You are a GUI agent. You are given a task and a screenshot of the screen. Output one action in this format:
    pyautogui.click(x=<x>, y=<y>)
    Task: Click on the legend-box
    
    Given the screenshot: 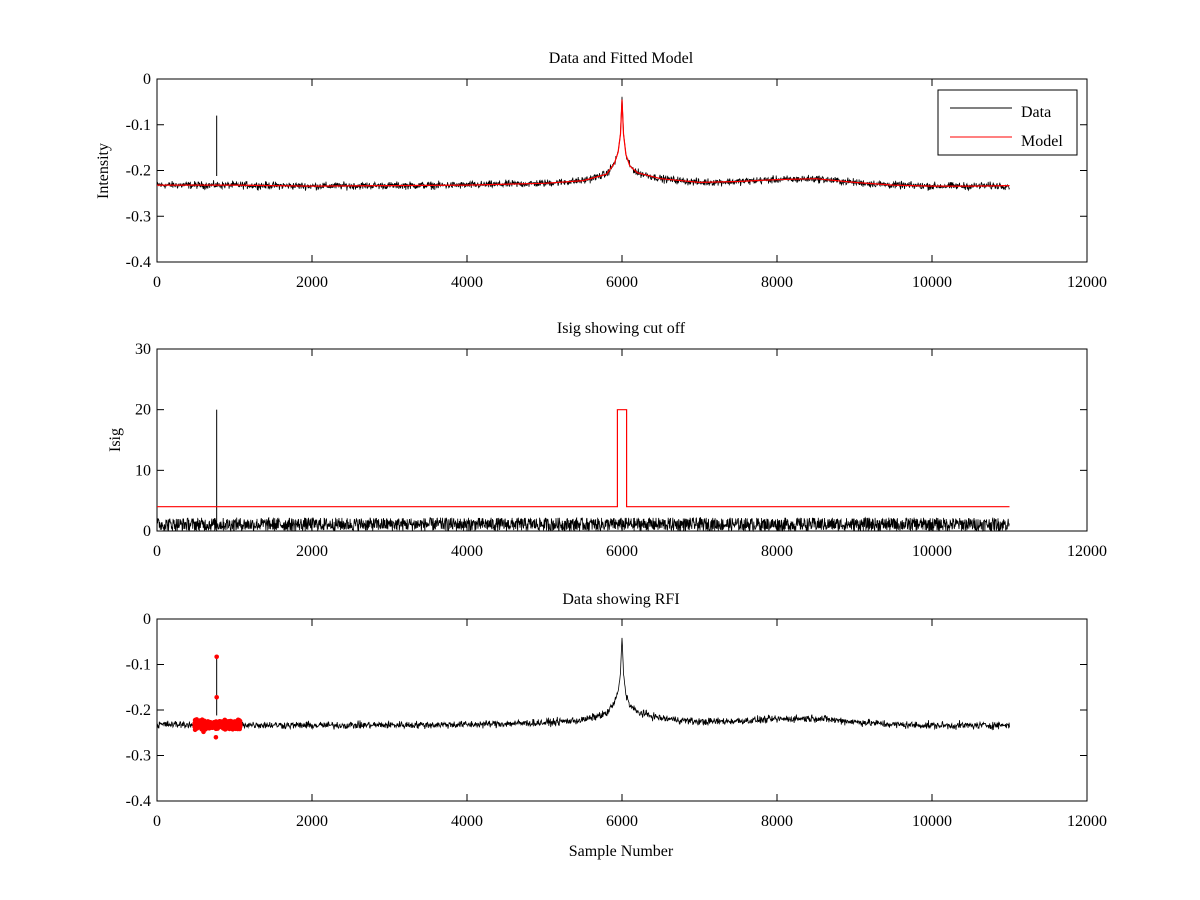 What is the action you would take?
    pyautogui.click(x=1007, y=122)
    